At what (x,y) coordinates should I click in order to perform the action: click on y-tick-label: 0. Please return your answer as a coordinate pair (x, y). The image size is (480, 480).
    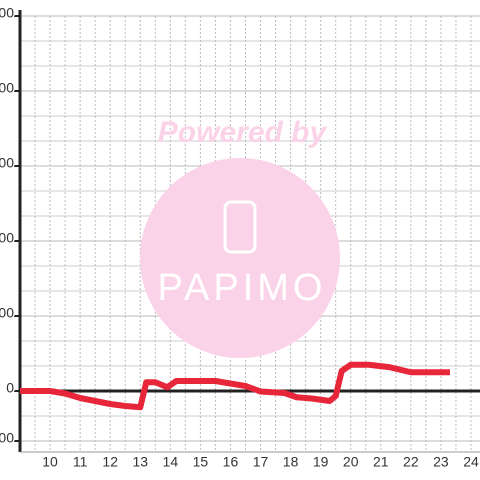
    Looking at the image, I should click on (10, 388).